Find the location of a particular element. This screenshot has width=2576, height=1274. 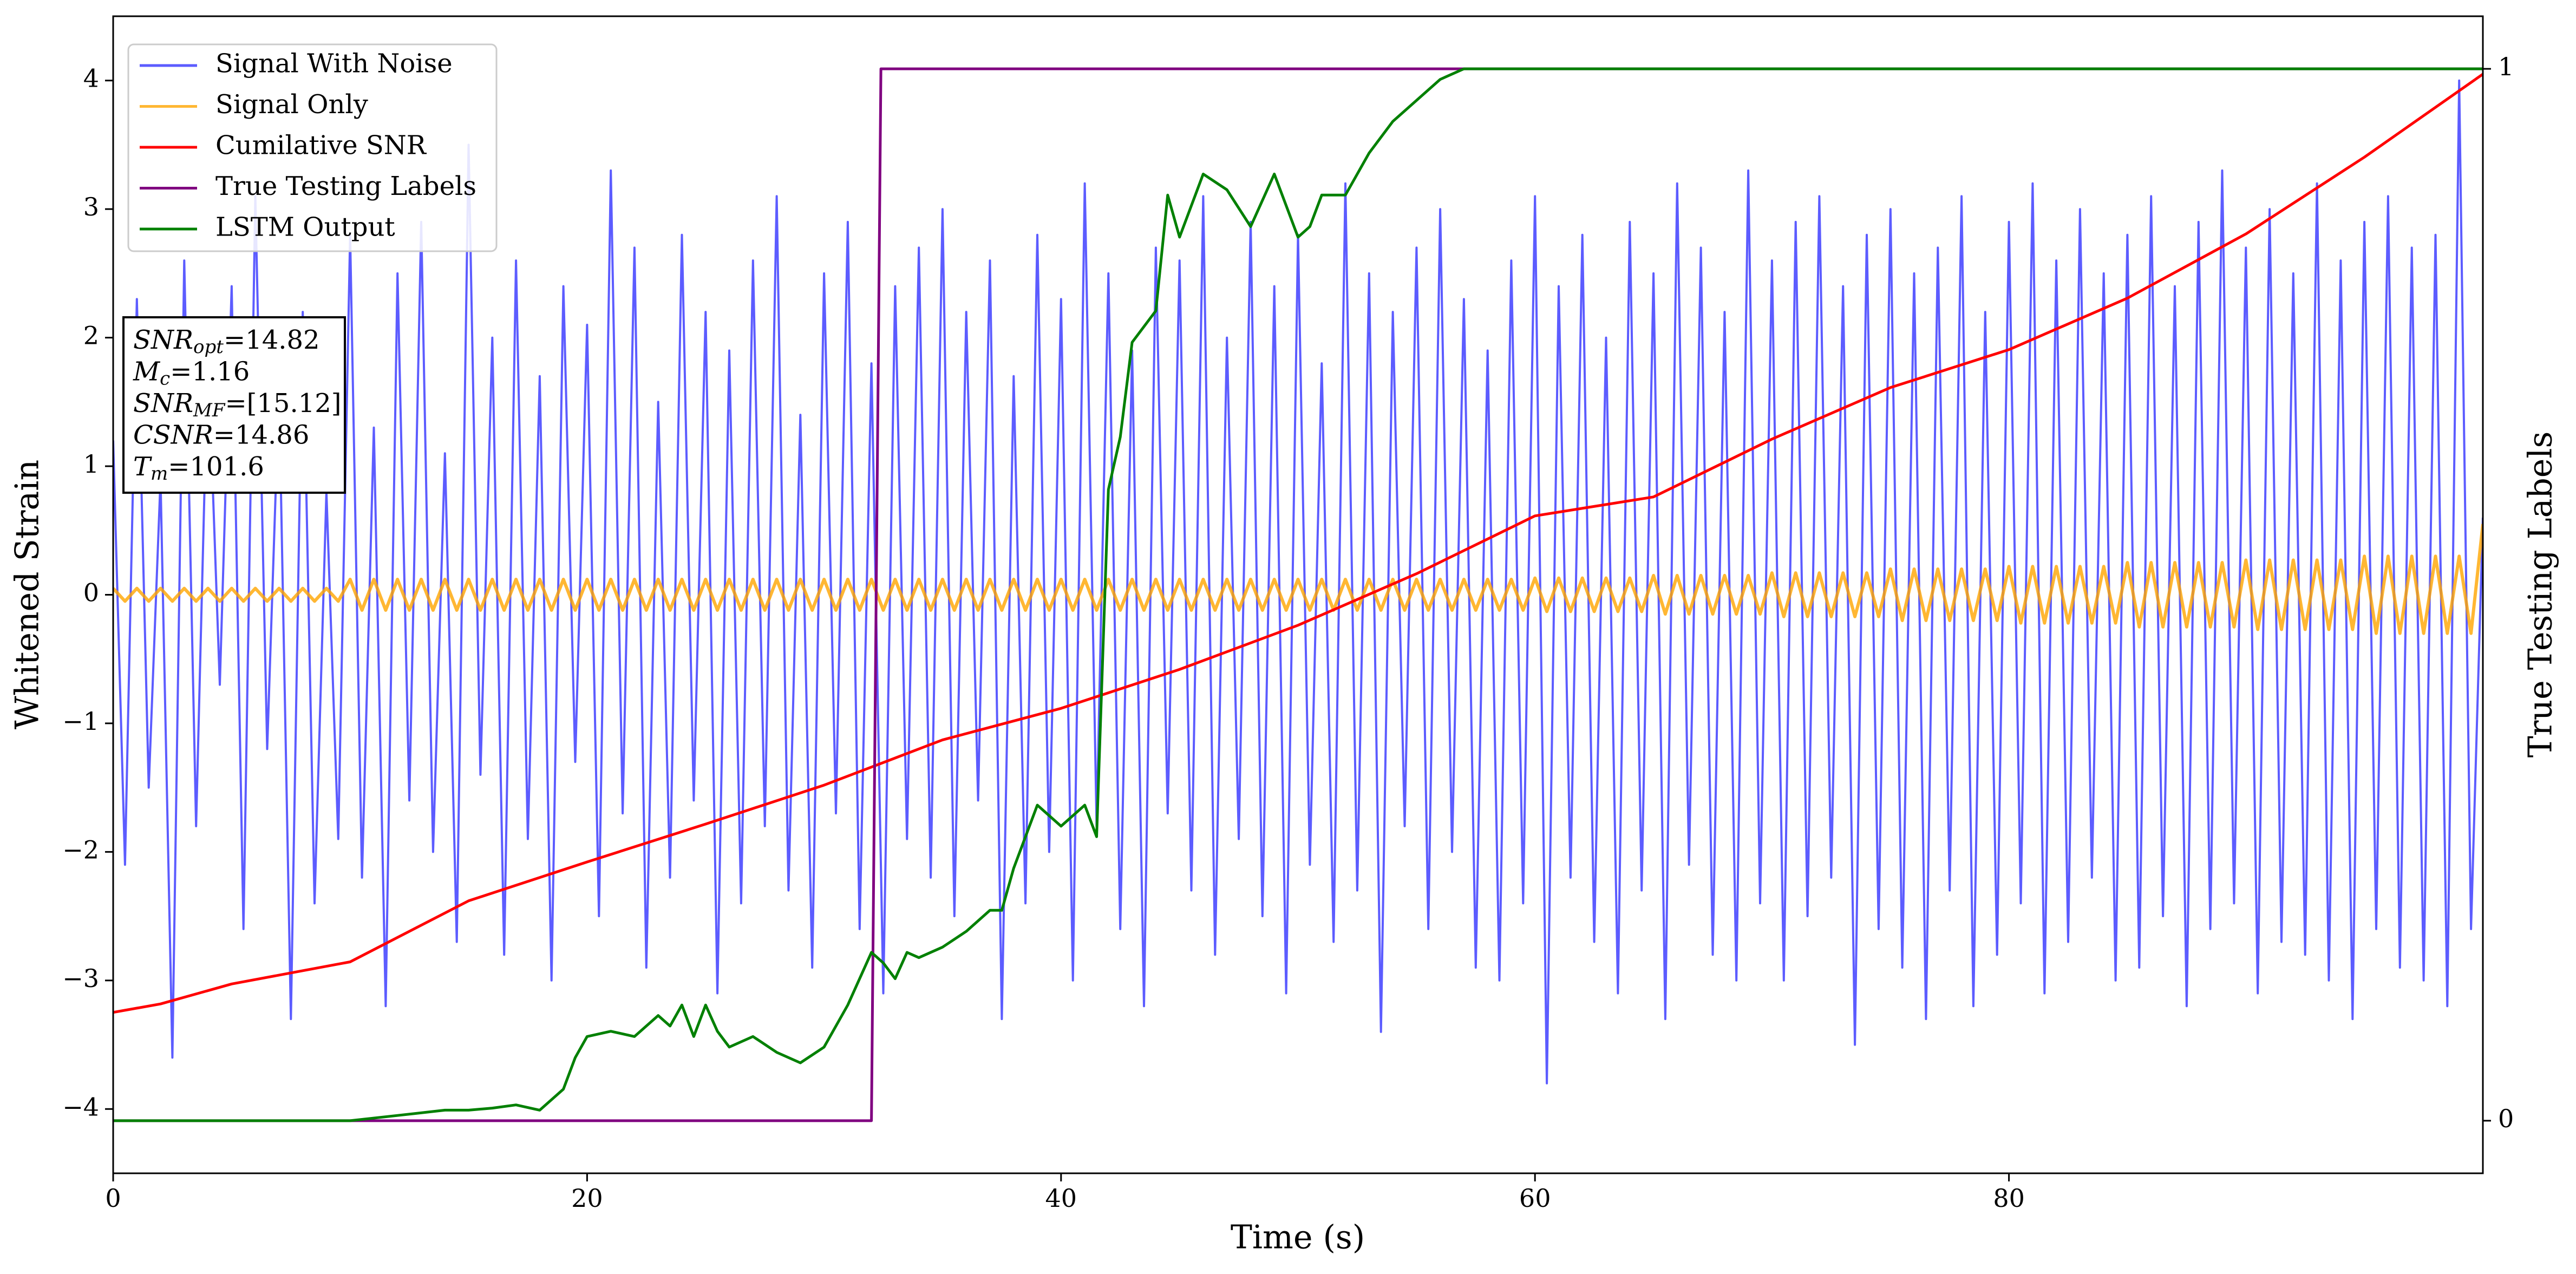

legend-label: Signal Only is located at coordinates (291, 104).